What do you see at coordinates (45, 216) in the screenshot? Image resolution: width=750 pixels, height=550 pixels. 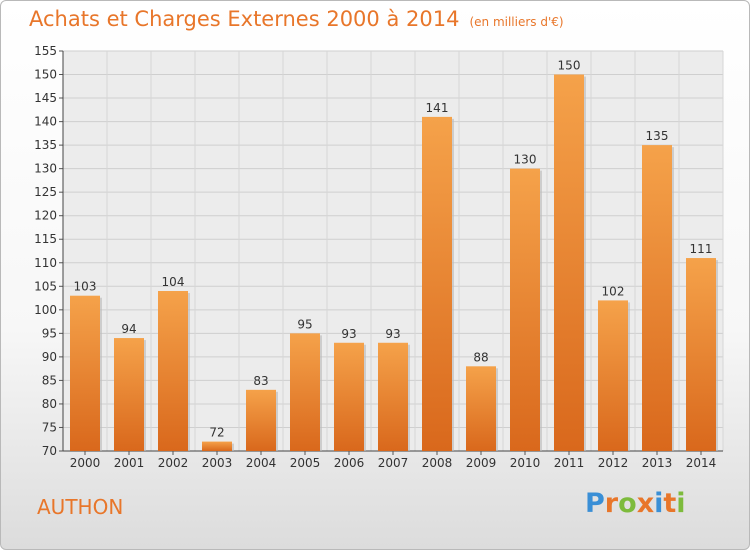 I see `y-tick-label: 120` at bounding box center [45, 216].